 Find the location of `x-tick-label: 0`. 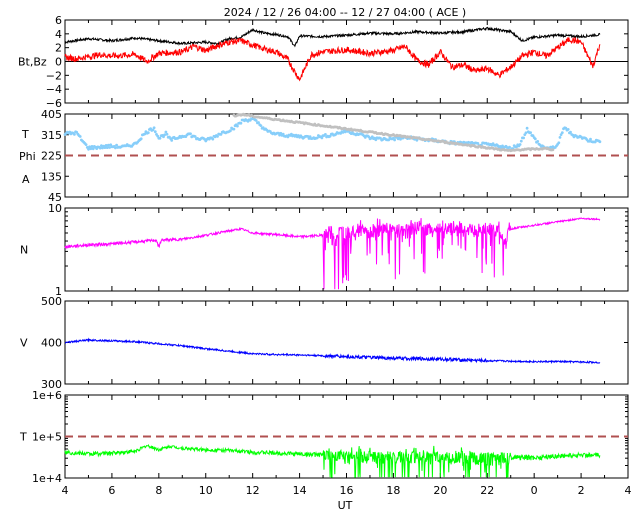

x-tick-label: 0 is located at coordinates (534, 490).